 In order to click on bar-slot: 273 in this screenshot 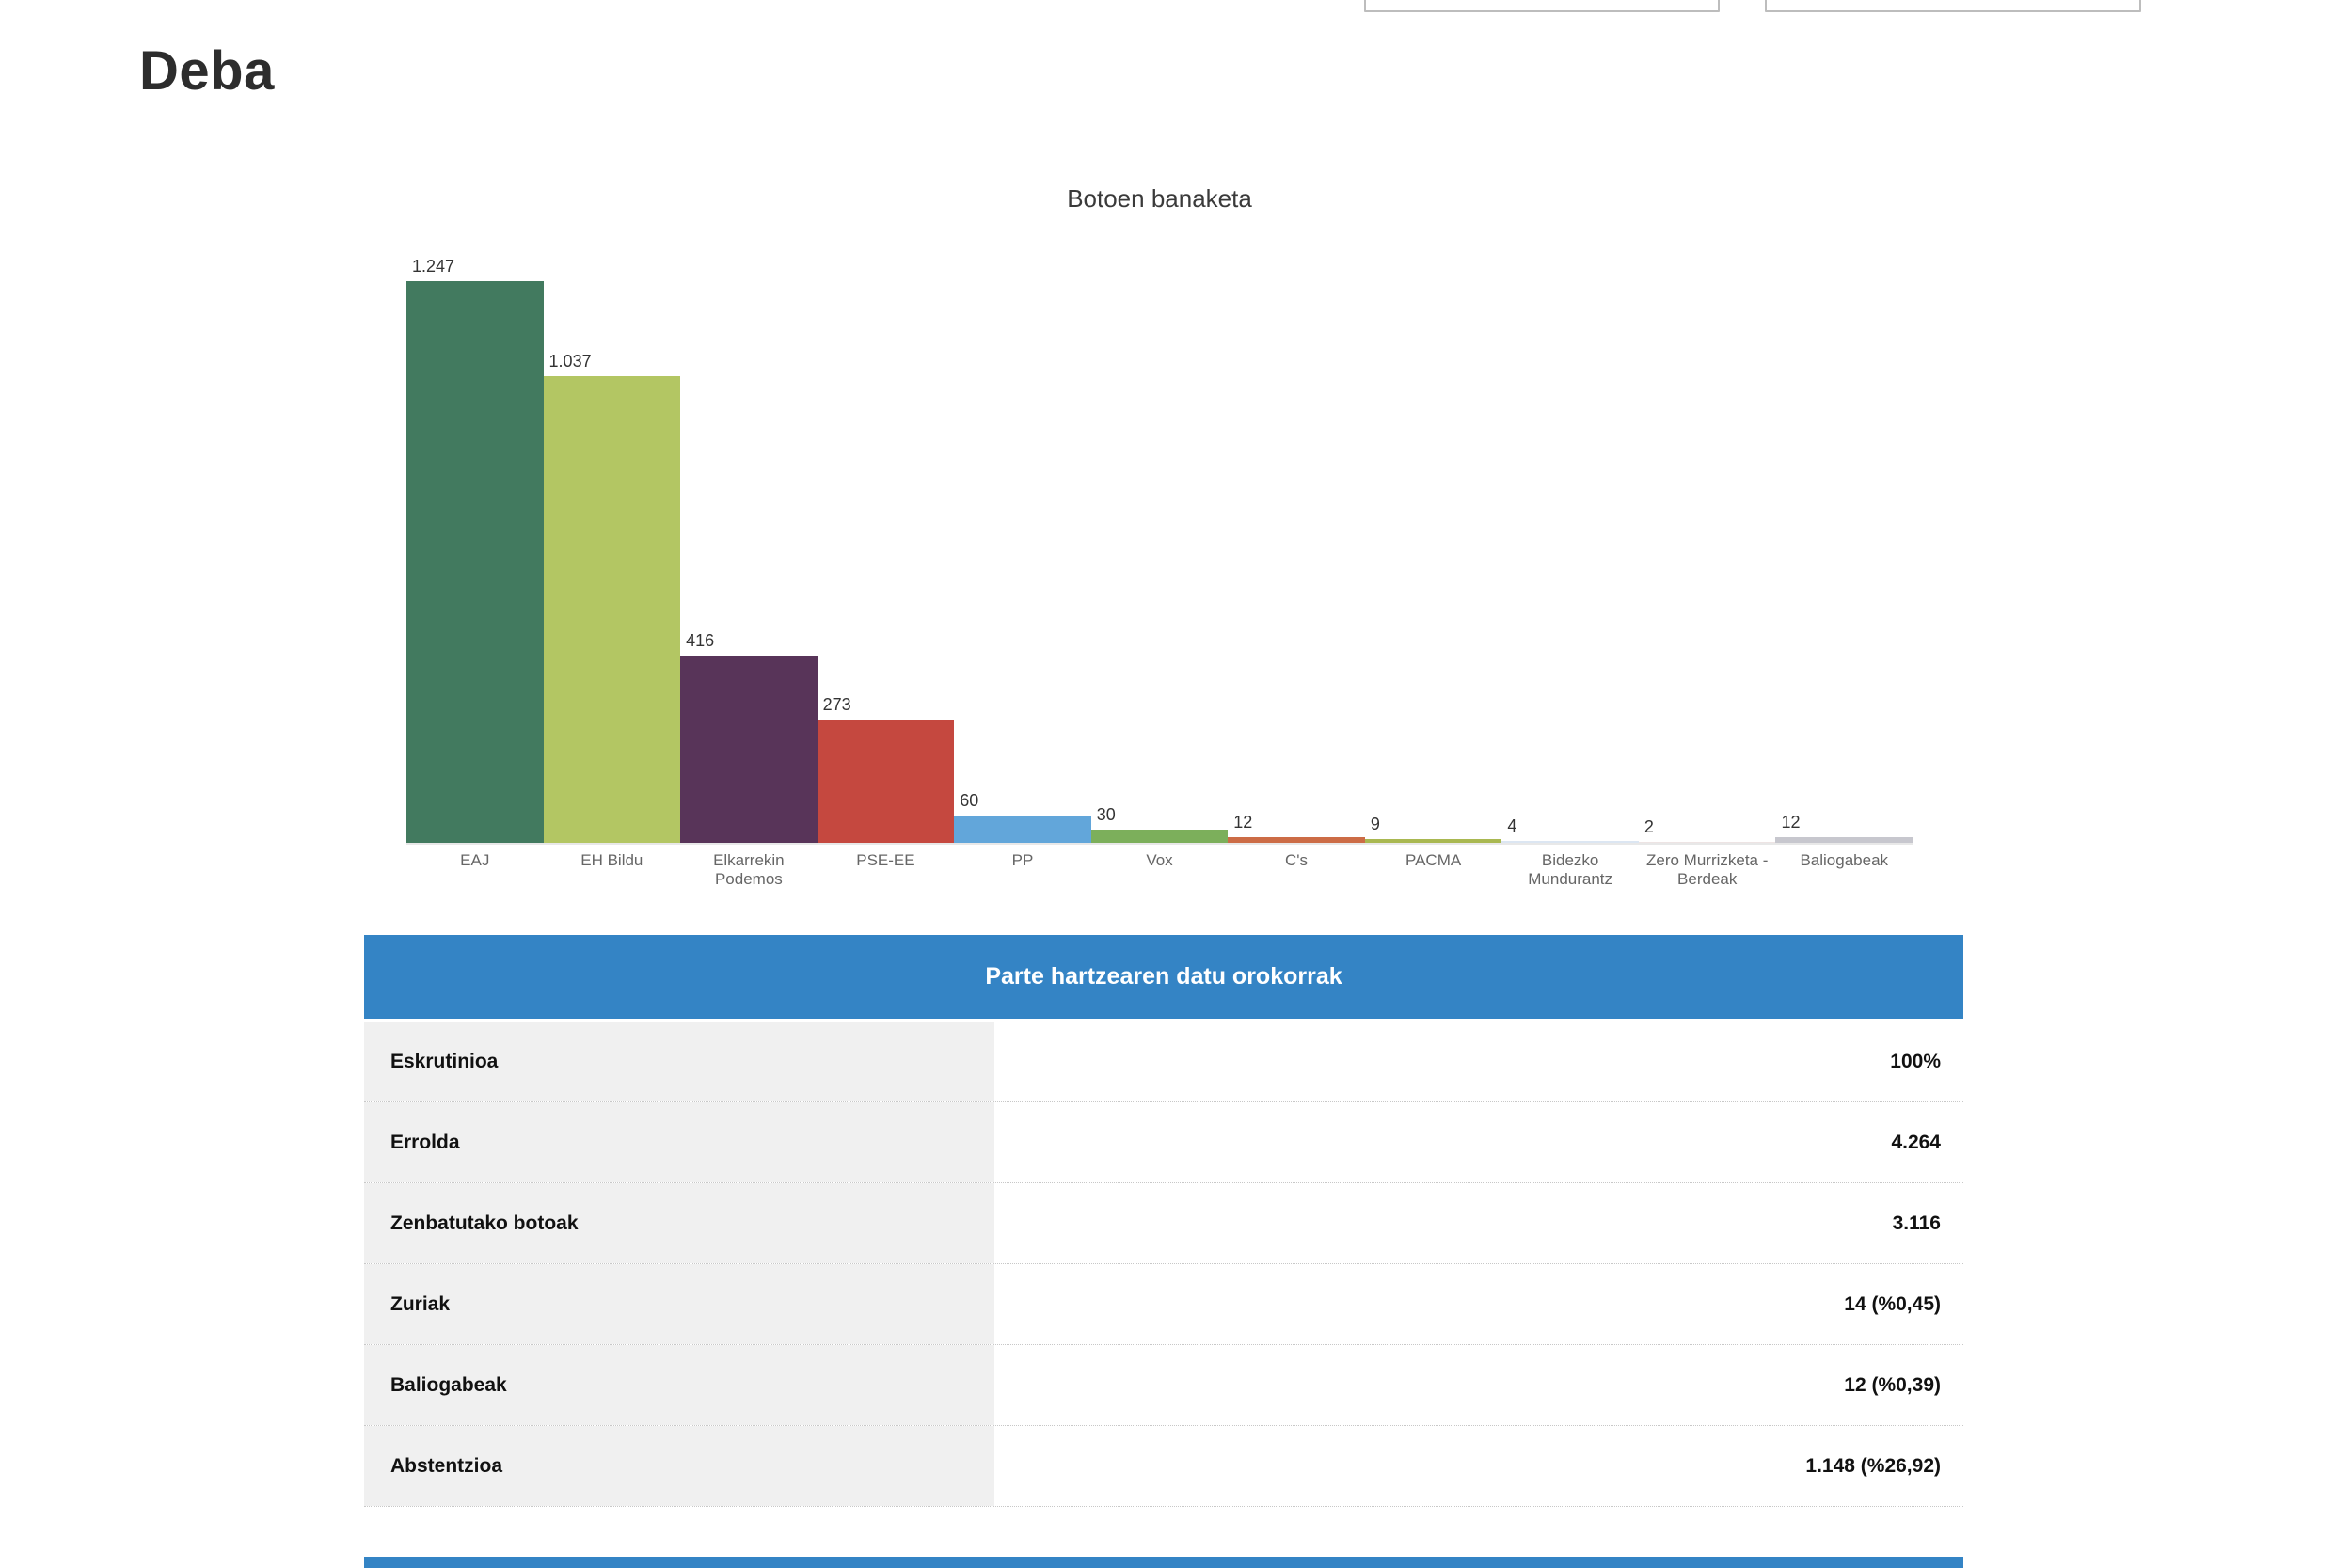, I will do `click(886, 768)`.